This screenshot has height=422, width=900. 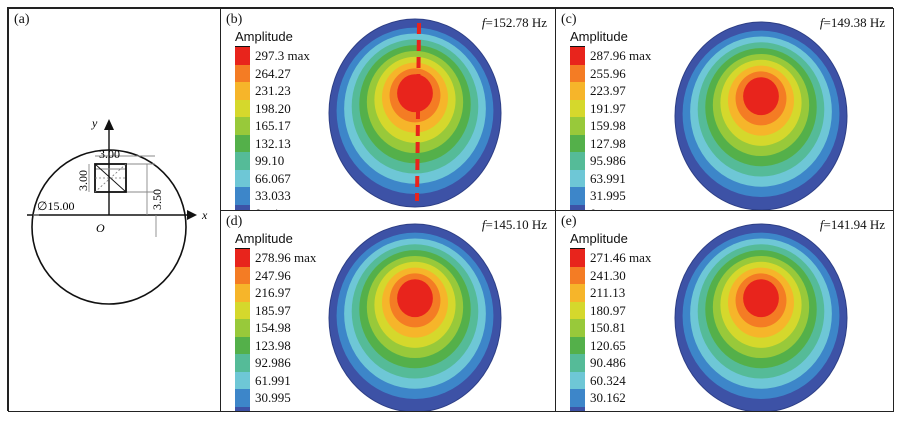 I want to click on legend-value: 216.97, so click(x=273, y=292).